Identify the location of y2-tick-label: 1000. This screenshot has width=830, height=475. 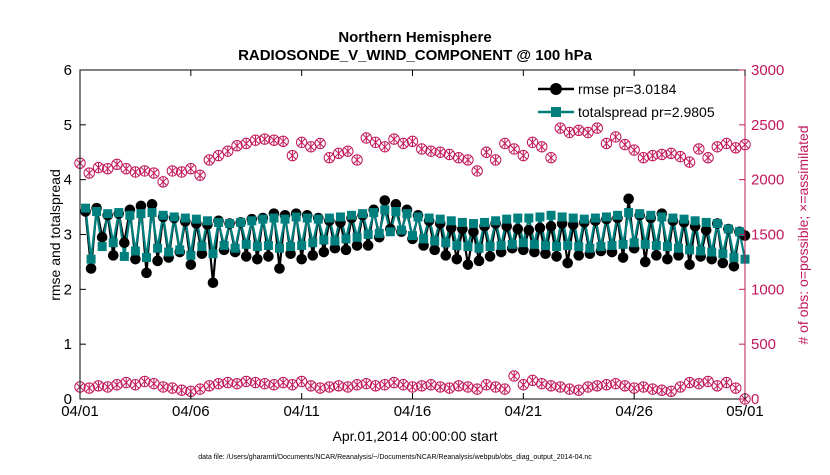
(767, 289).